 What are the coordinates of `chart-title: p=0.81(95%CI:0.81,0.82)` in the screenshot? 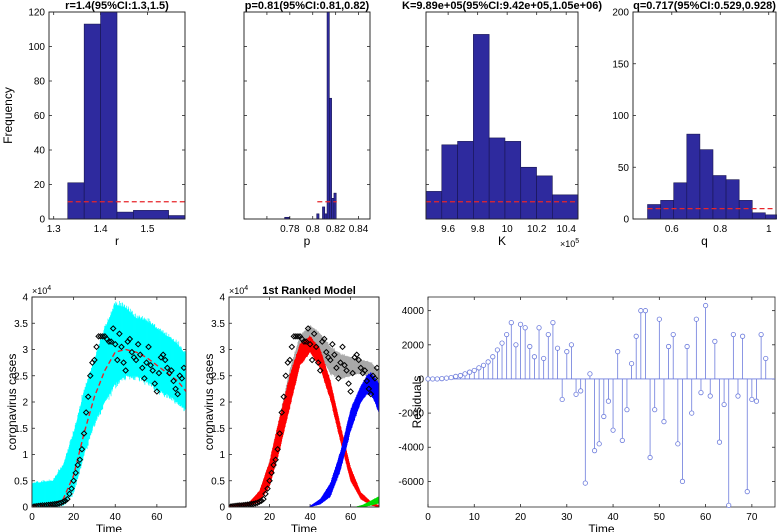 It's located at (307, 6).